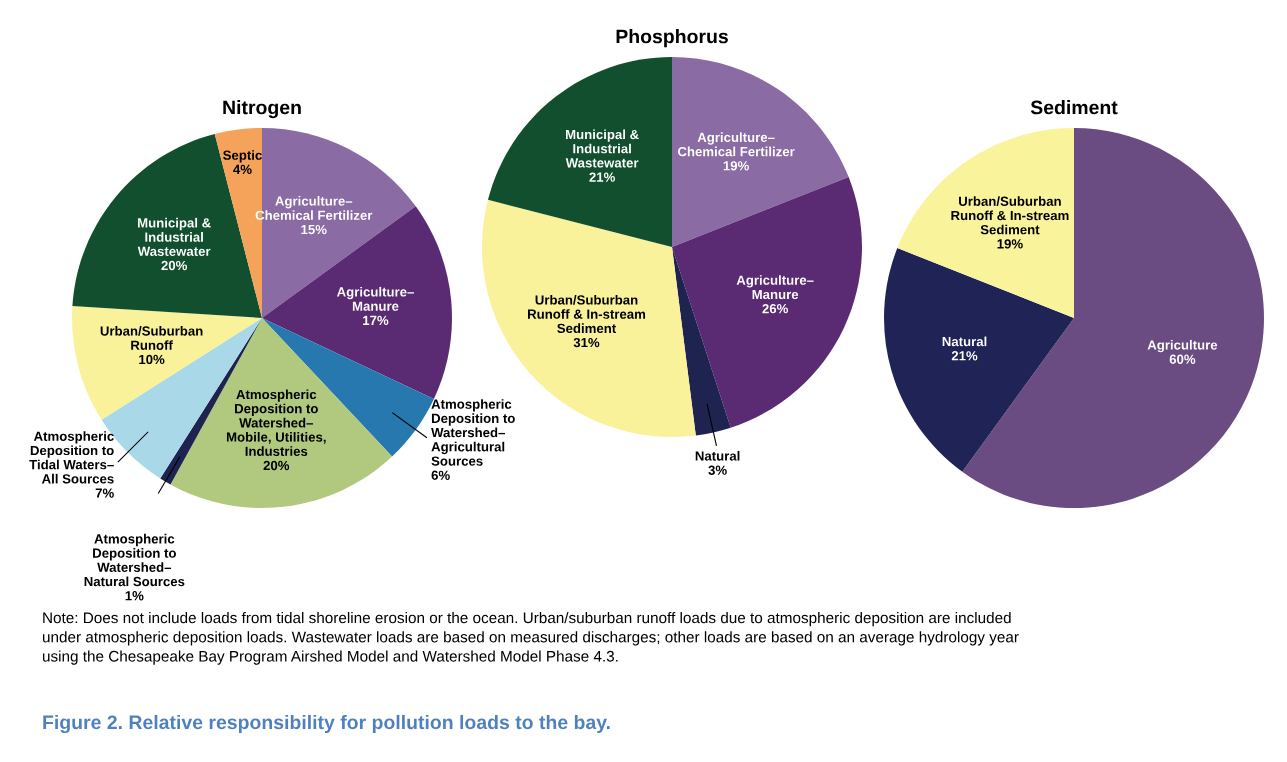  Describe the element at coordinates (71, 457) in the screenshot. I see `slice-label: Atmospheric Deposition to Tidal Waters– All Sources` at that location.